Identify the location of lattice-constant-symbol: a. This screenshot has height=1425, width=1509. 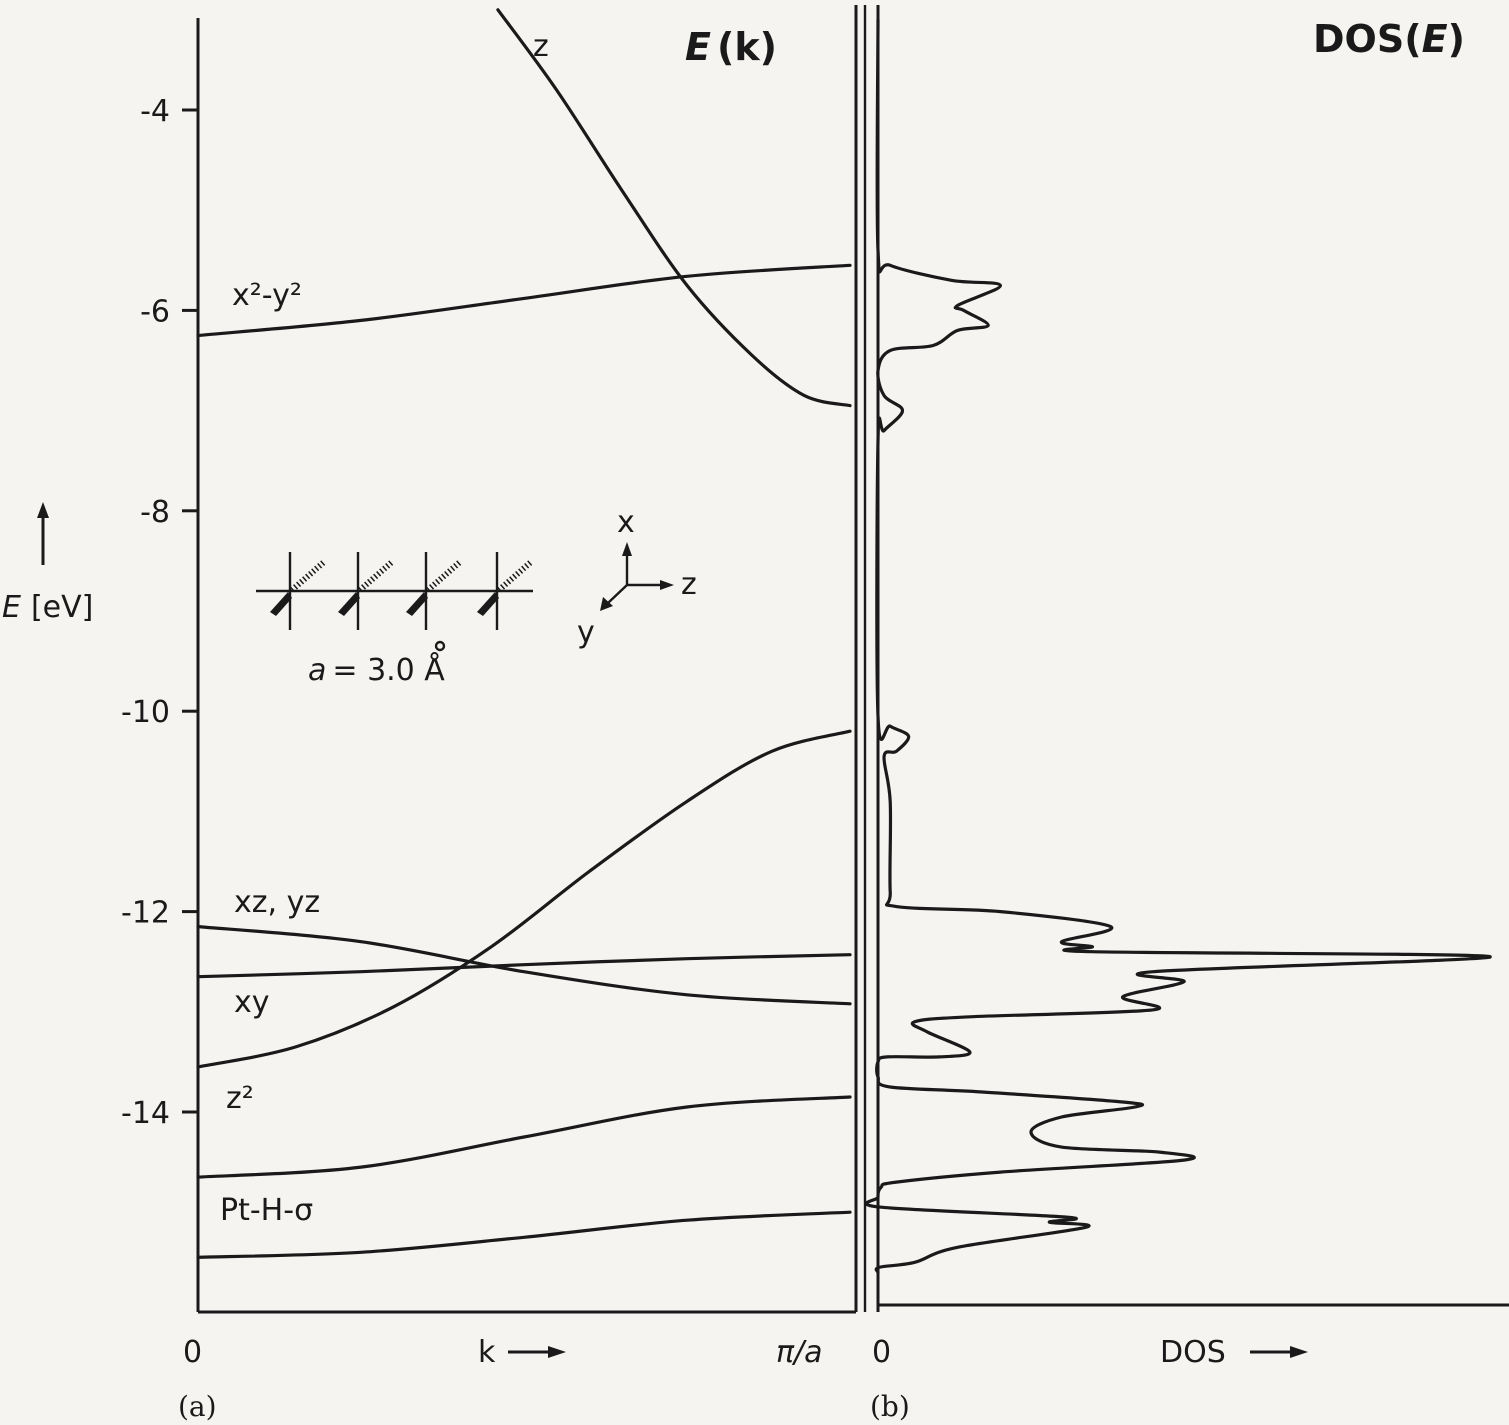
(317, 670).